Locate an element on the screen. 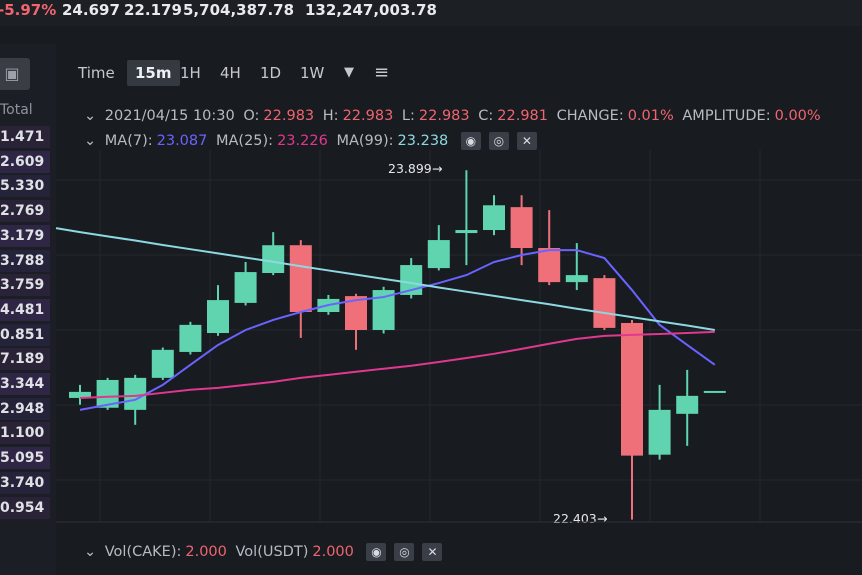 This screenshot has height=575, width=862. max-label: 23.899 is located at coordinates (410, 168).